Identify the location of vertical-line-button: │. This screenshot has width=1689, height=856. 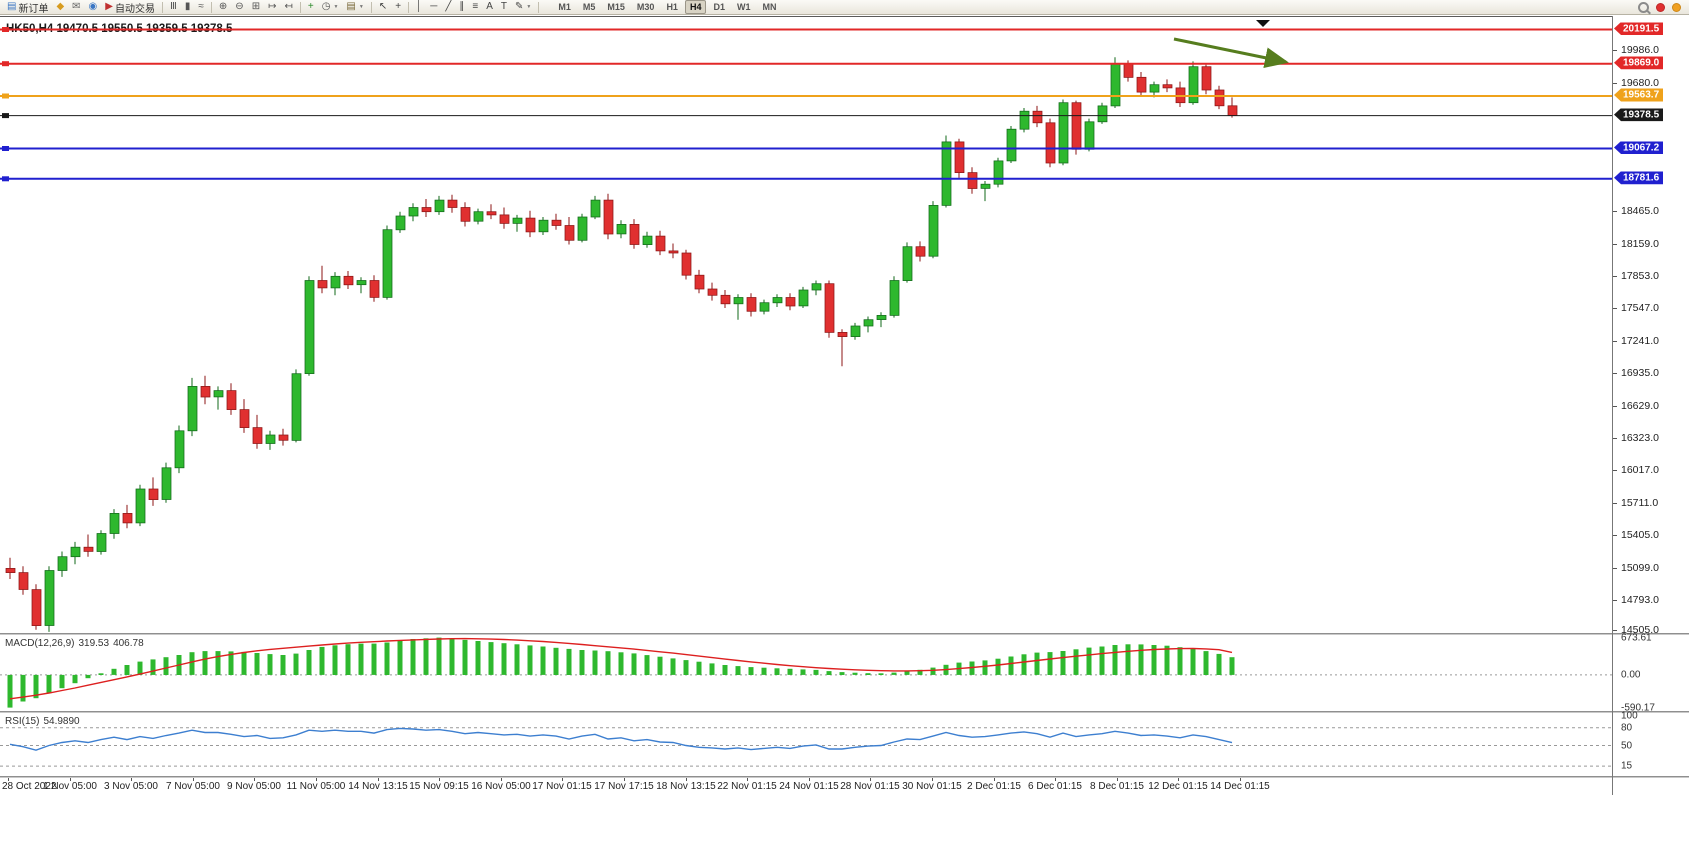
(419, 7).